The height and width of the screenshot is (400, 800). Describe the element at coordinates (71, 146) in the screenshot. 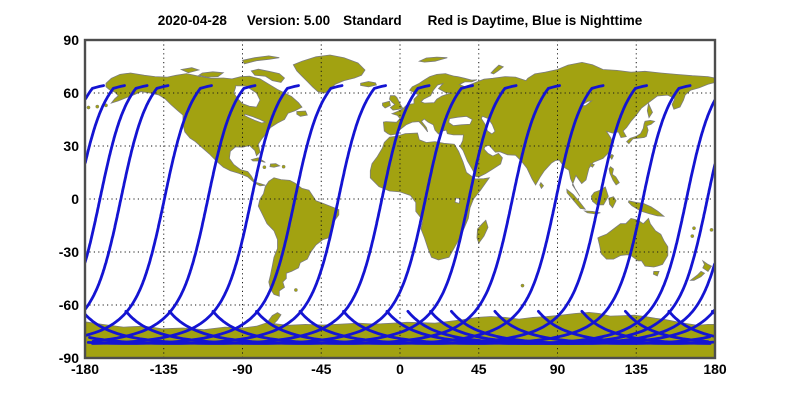

I see `y-tick-30: 30` at that location.